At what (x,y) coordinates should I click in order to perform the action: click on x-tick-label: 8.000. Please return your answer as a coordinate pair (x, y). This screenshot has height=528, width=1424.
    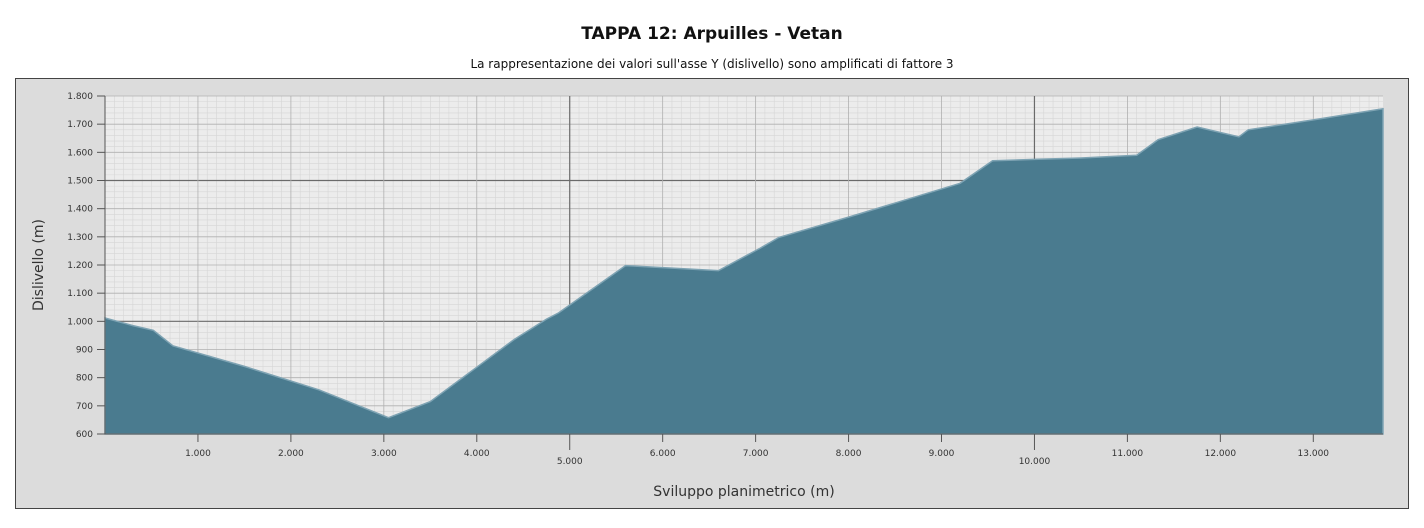
    Looking at the image, I should click on (849, 454).